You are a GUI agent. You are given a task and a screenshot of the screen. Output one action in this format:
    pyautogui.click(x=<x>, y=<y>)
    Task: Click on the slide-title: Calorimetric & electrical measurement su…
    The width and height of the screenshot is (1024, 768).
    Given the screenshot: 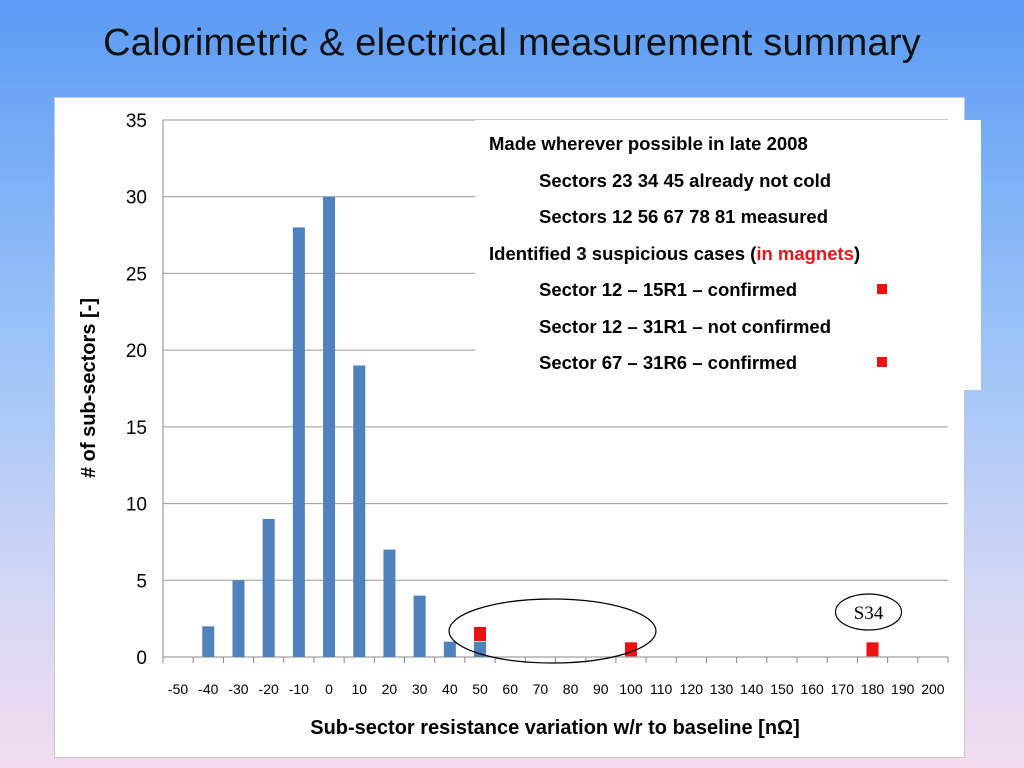 What is the action you would take?
    pyautogui.click(x=512, y=43)
    